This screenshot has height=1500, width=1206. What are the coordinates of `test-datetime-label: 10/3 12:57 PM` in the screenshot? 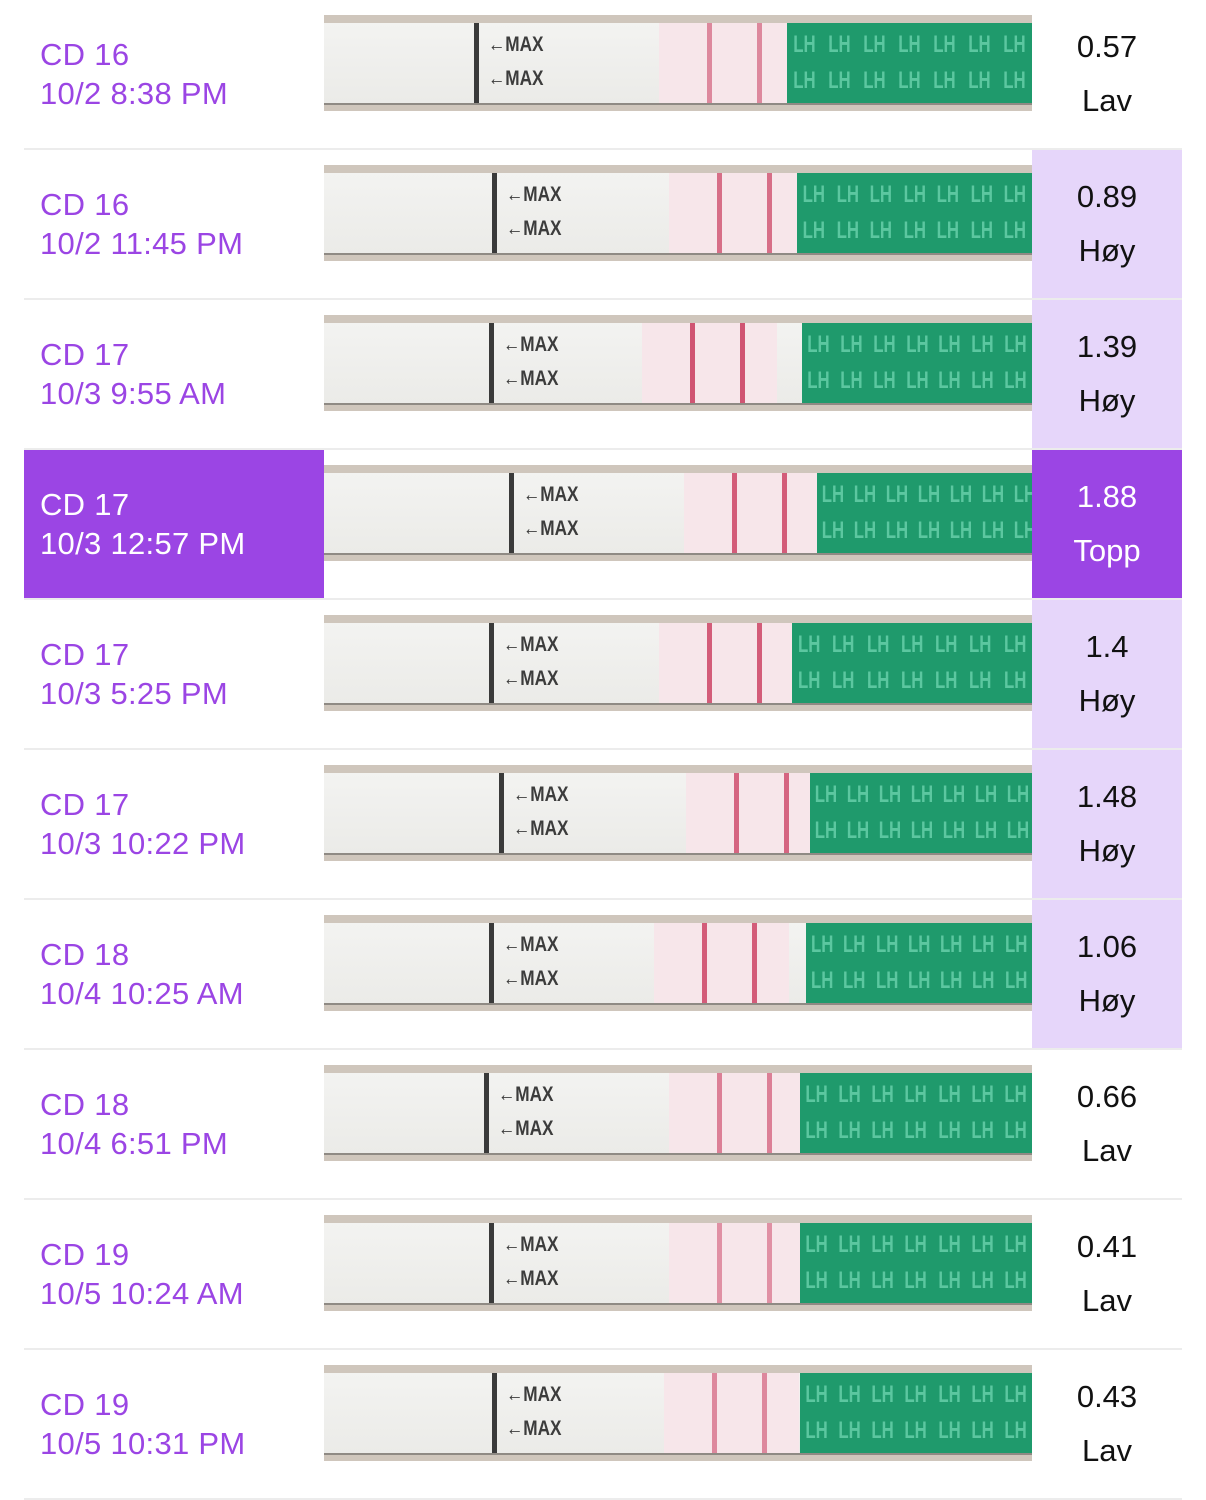 It's located at (143, 543).